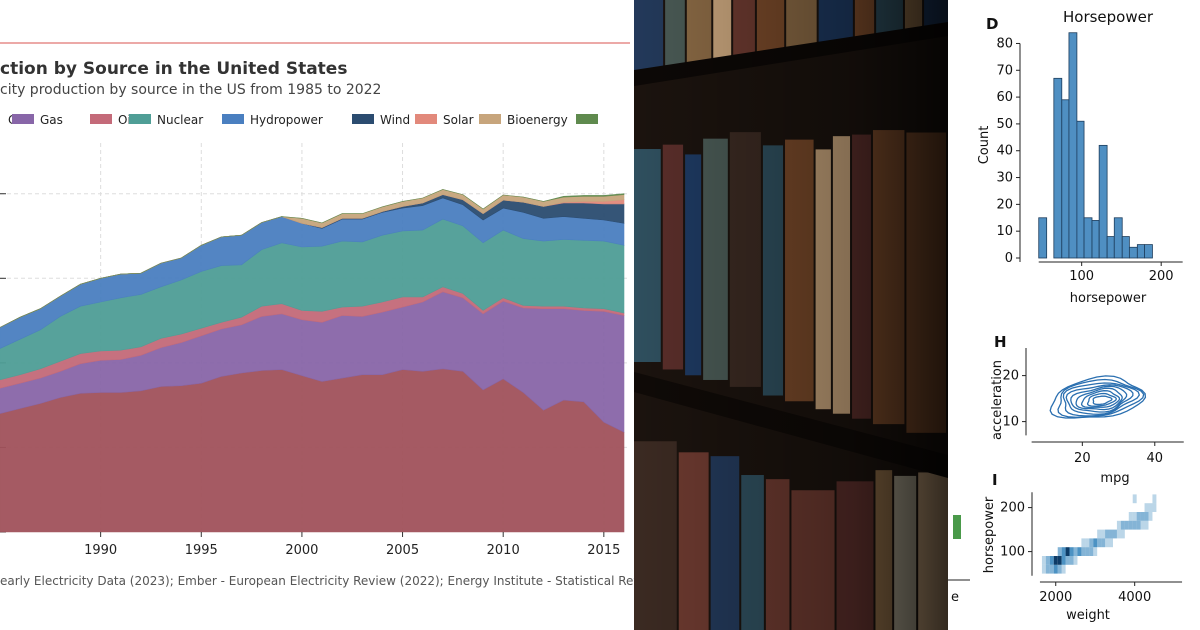  I want to click on kde-axes: 10 20 20 40, so click(1093, 407).